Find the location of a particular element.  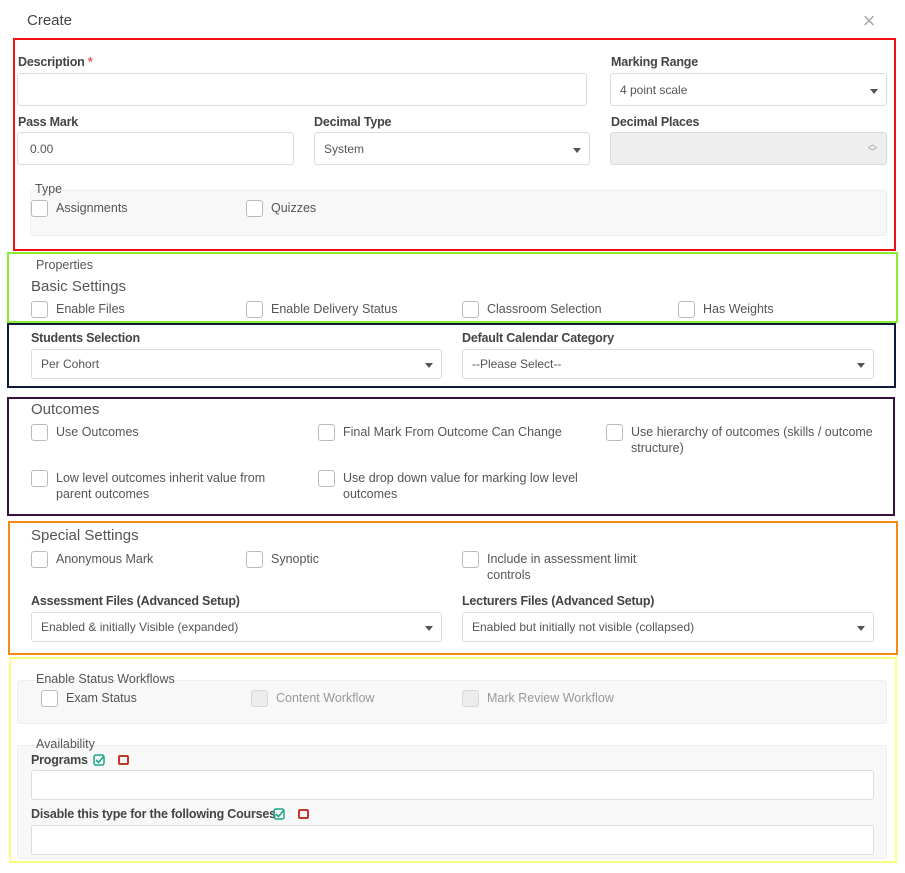

classroom-selection-checkbox is located at coordinates (470, 309).